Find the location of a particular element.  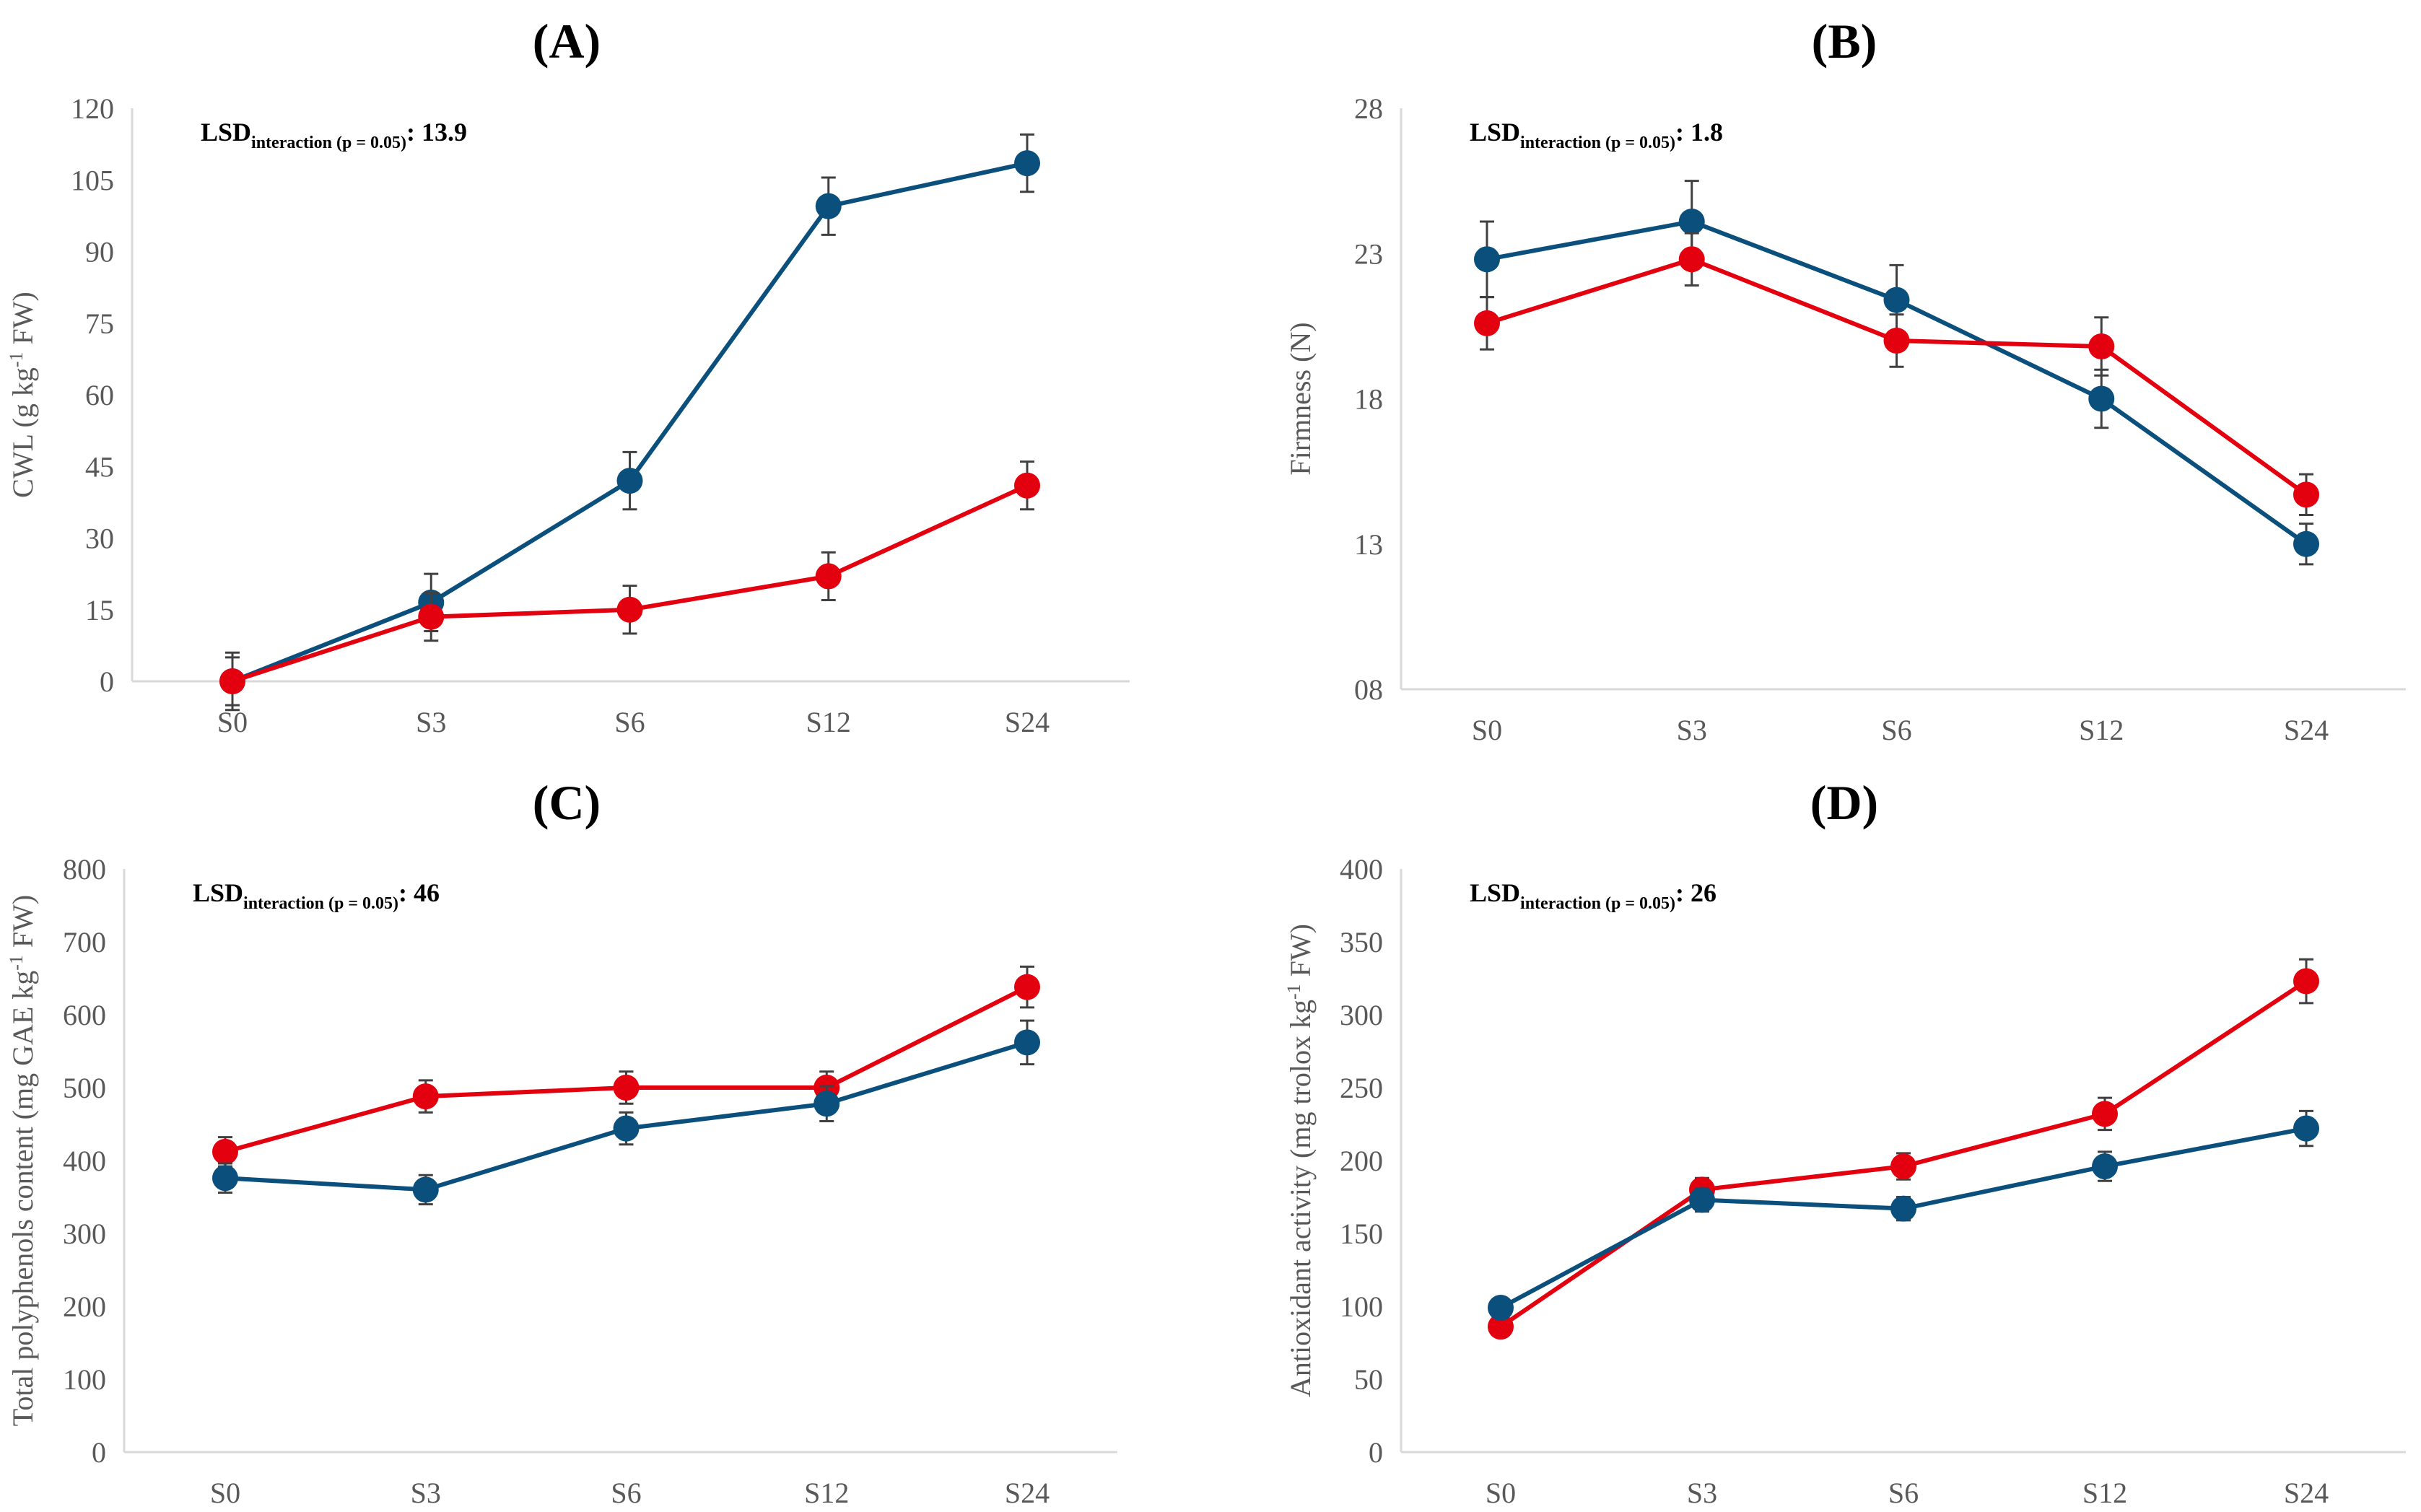

y-tick-label: 30 is located at coordinates (100, 539).